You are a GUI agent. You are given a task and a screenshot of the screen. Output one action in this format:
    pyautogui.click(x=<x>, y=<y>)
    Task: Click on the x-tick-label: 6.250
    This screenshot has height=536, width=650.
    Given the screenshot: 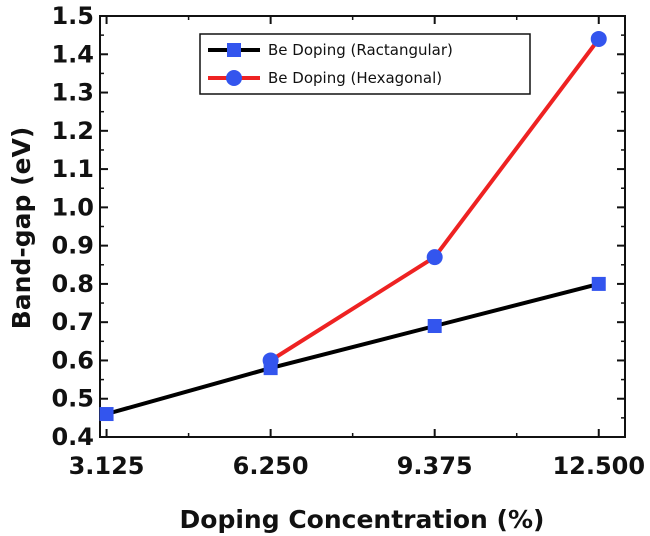 What is the action you would take?
    pyautogui.click(x=271, y=466)
    